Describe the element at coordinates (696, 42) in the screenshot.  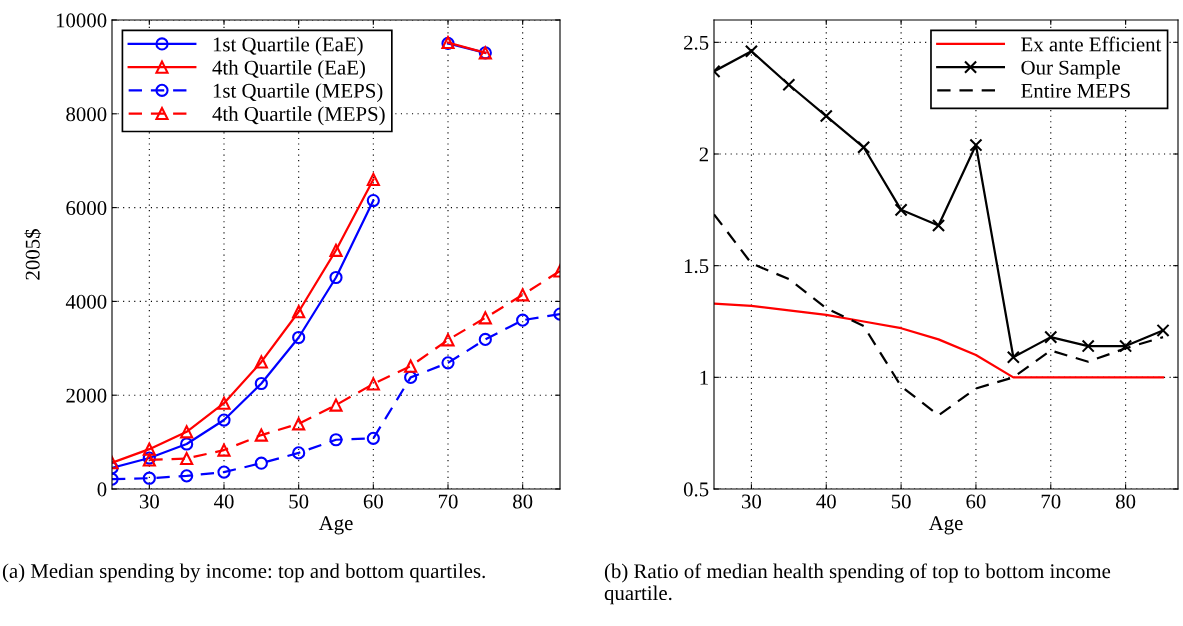
I see `y-tick-label: 2.5` at that location.